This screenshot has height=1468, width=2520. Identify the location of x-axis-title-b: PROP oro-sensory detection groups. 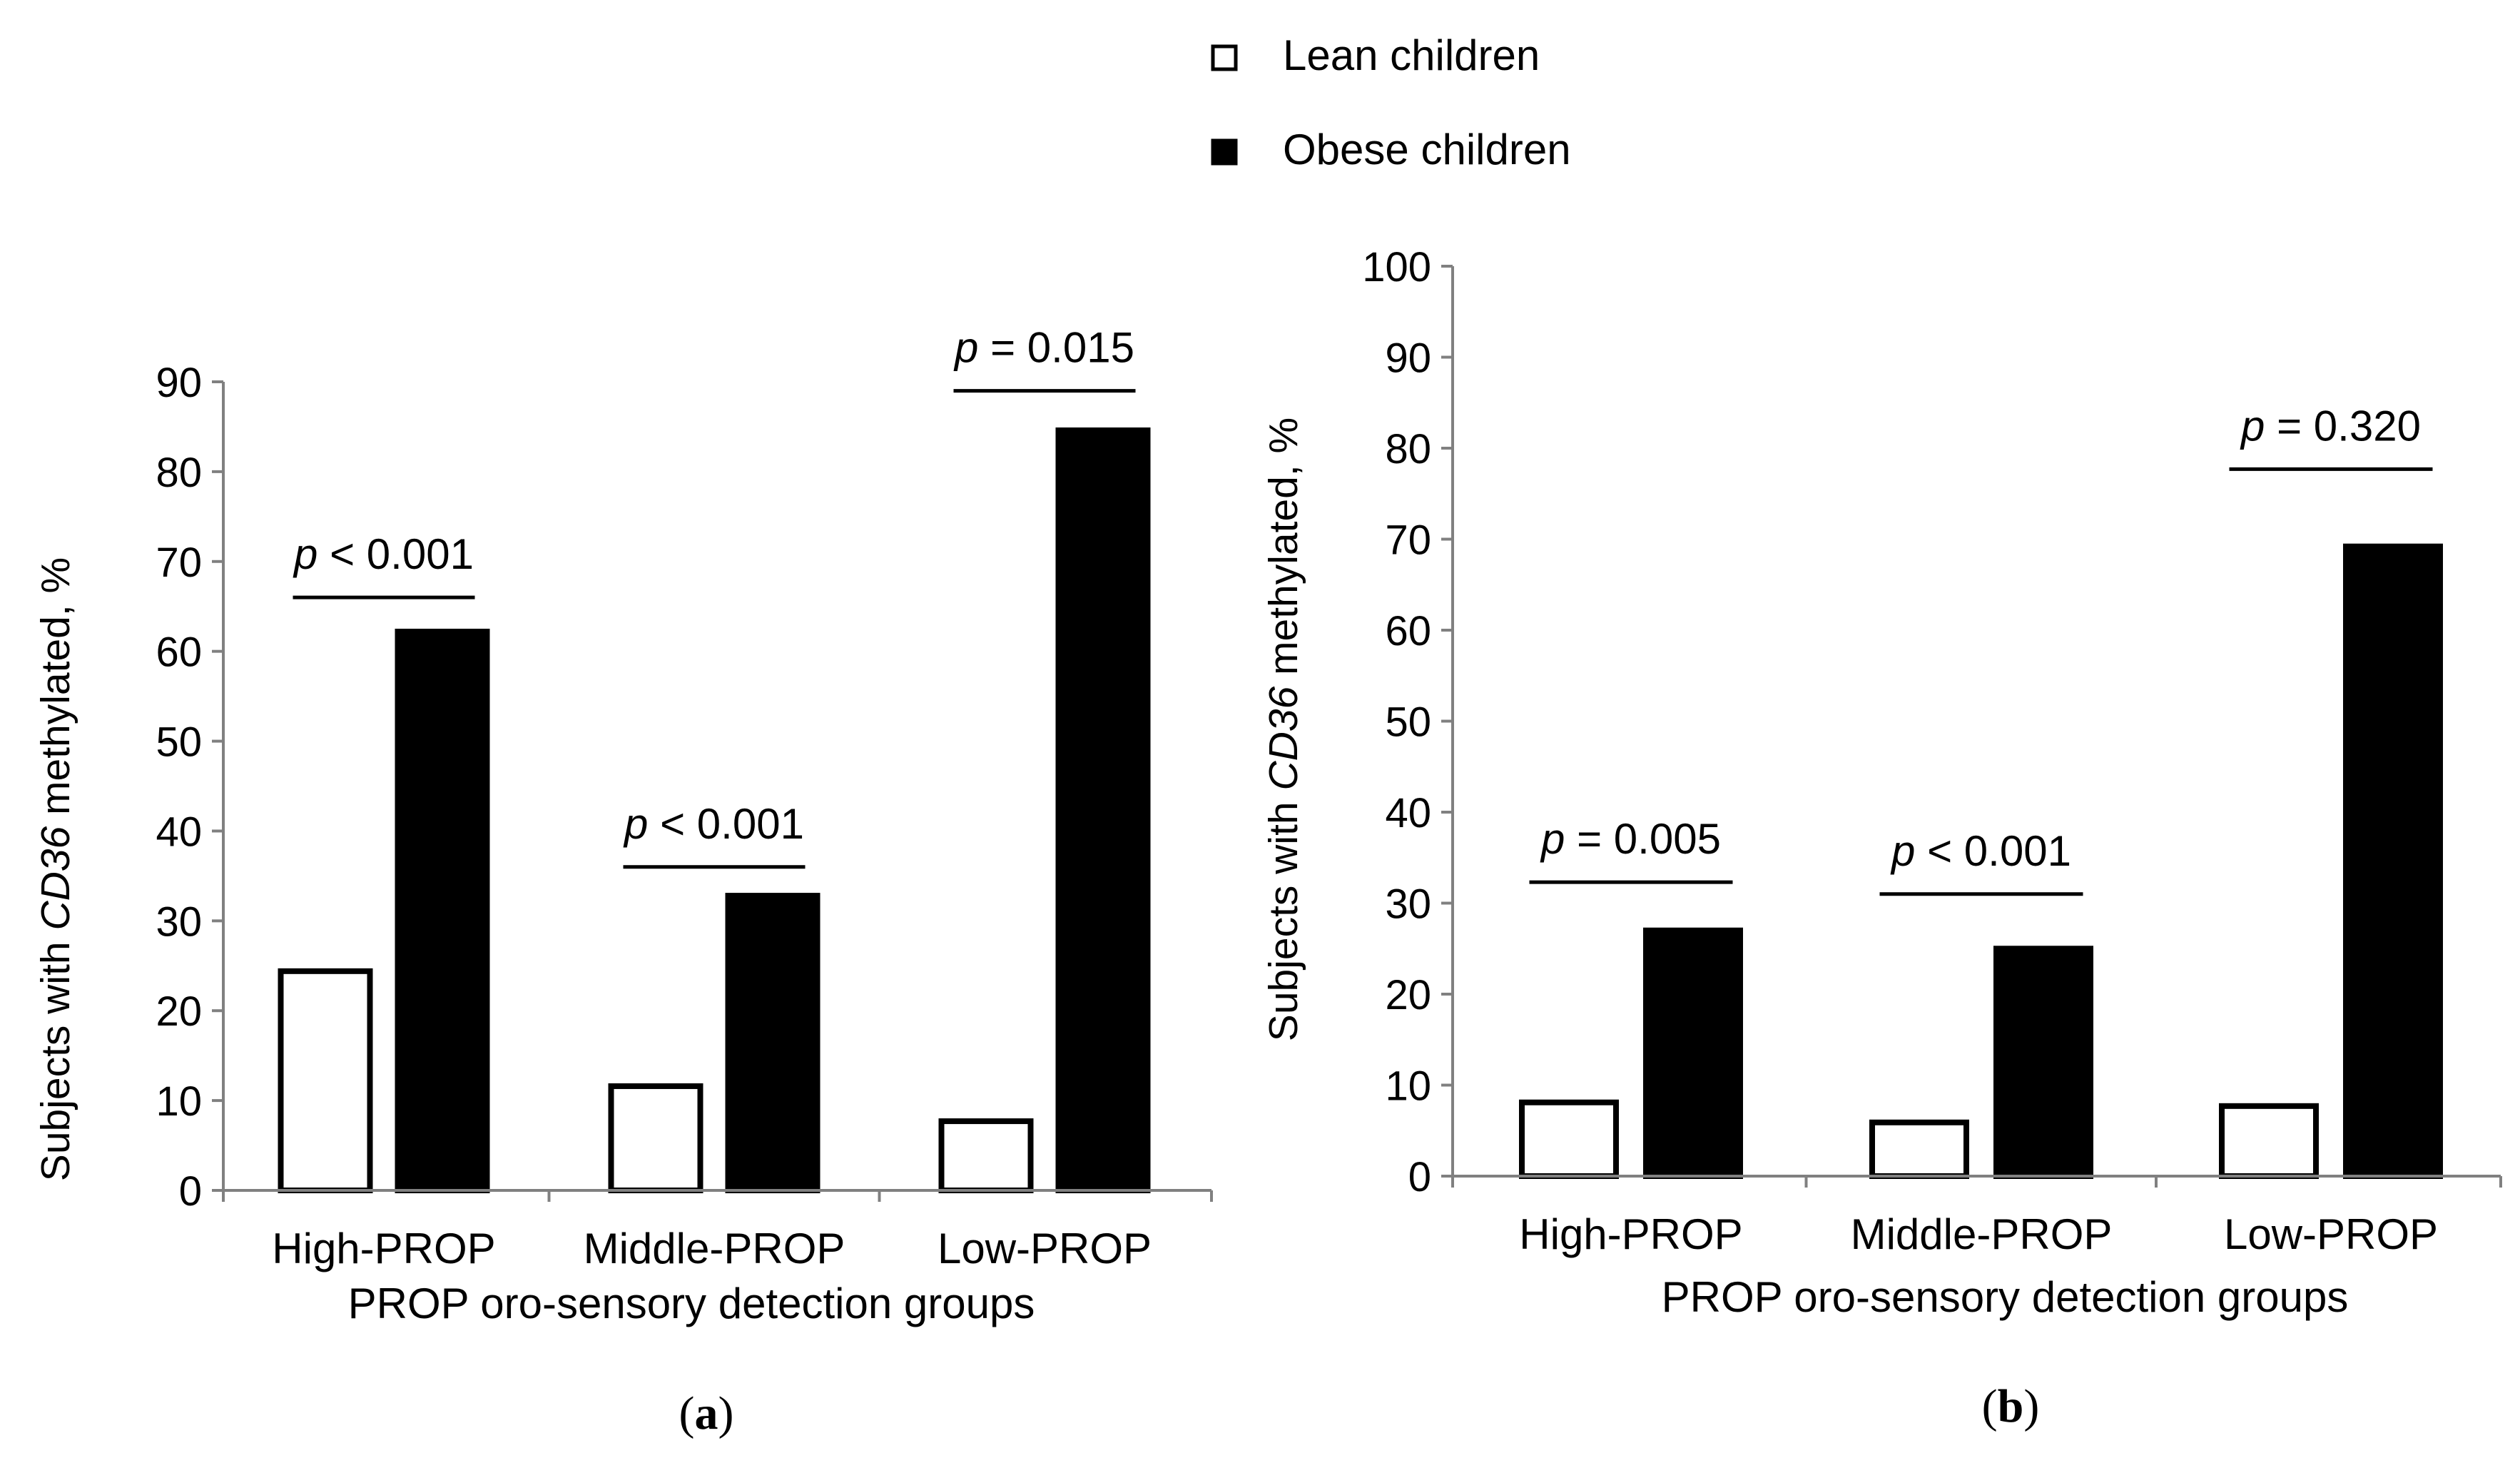
(2005, 1297).